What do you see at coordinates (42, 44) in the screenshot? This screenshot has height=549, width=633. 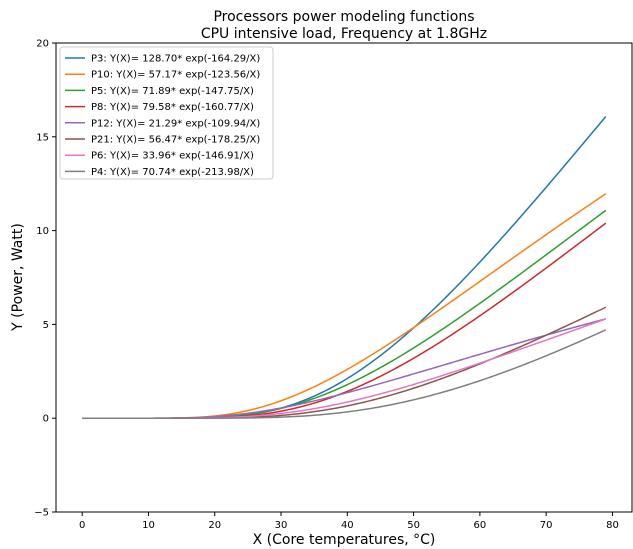 I see `y-tick-label: 20` at bounding box center [42, 44].